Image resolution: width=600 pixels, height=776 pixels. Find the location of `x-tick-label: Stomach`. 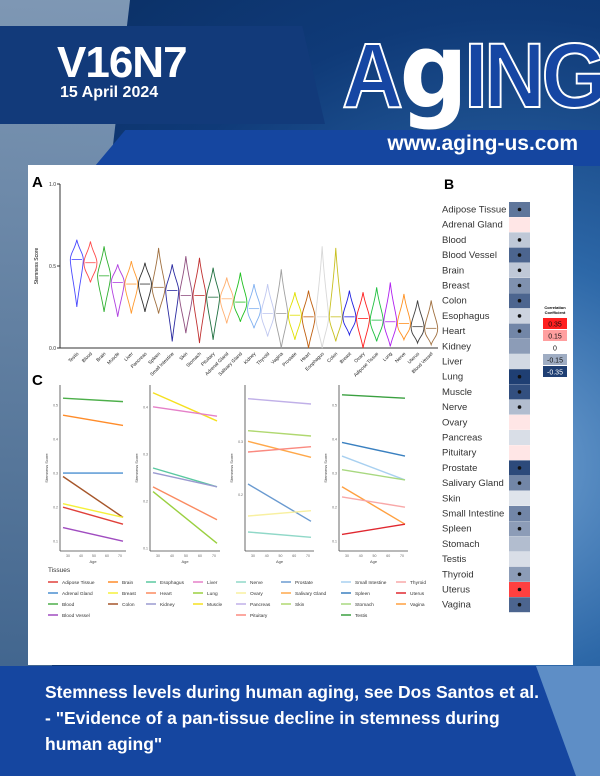

x-tick-label: Stomach is located at coordinates (194, 360).